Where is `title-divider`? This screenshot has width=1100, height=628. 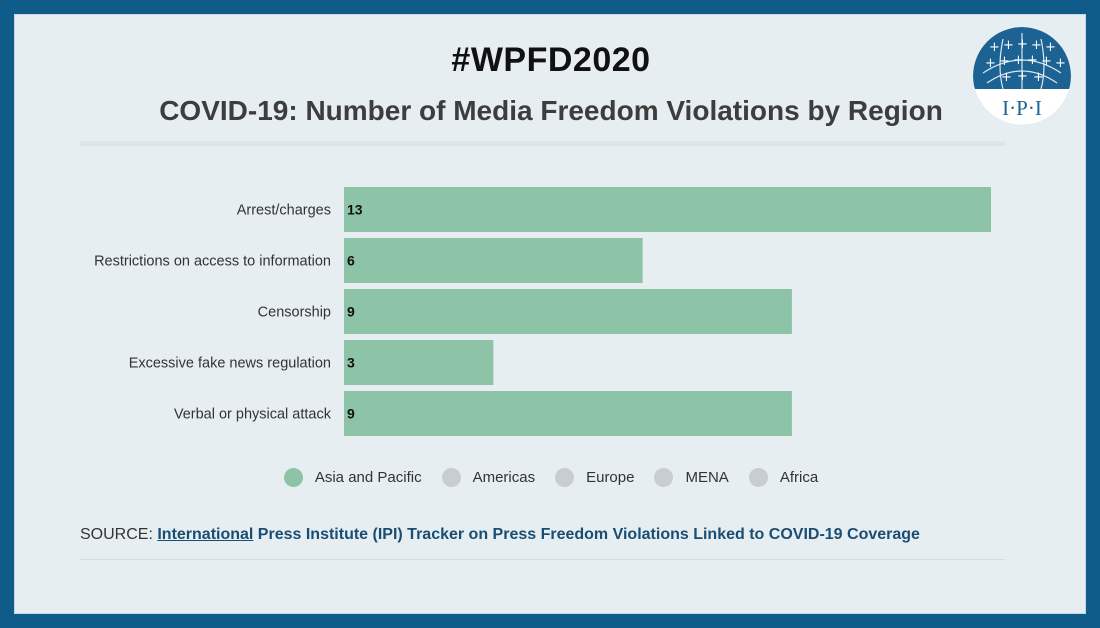
title-divider is located at coordinates (542, 143).